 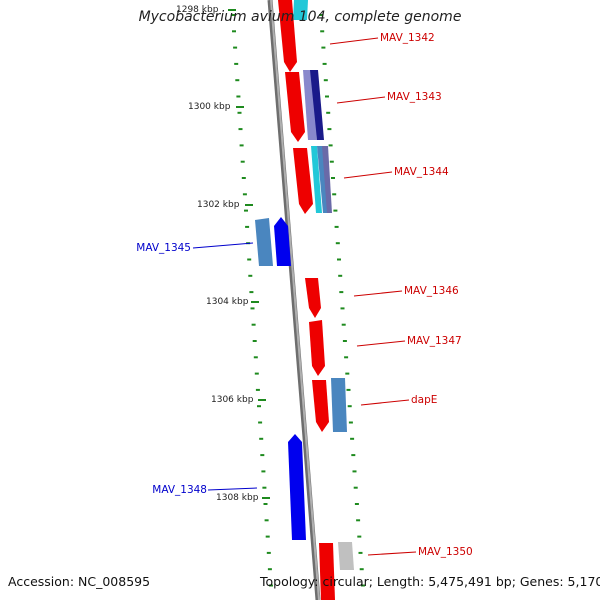 I want to click on gene-block-mav1347, so click(x=317, y=348).